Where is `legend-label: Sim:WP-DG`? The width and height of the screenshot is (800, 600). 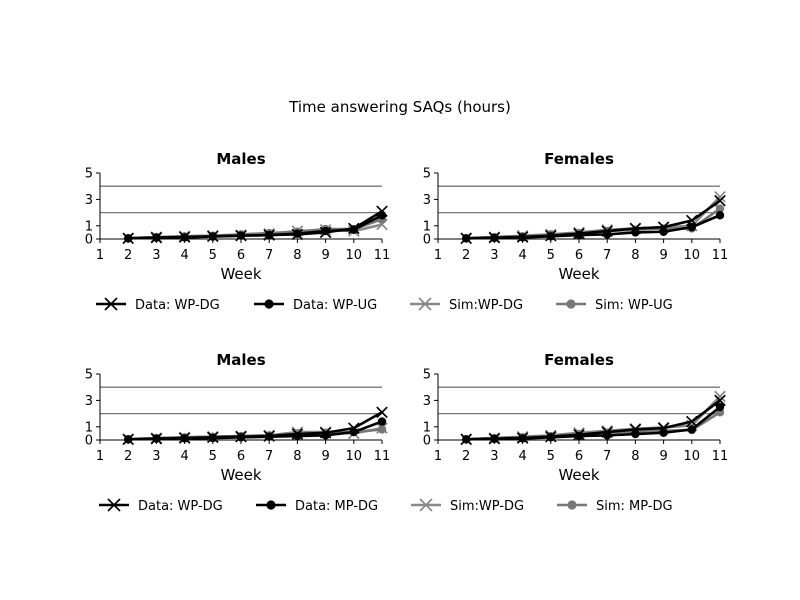
legend-label: Sim:WP-DG is located at coordinates (486, 305).